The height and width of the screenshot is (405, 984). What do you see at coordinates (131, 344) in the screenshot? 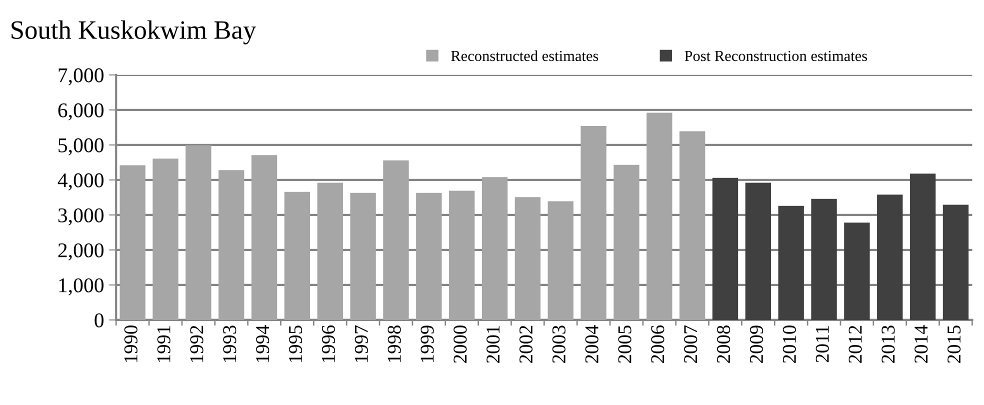
I see `x-tick-label: 1990` at bounding box center [131, 344].